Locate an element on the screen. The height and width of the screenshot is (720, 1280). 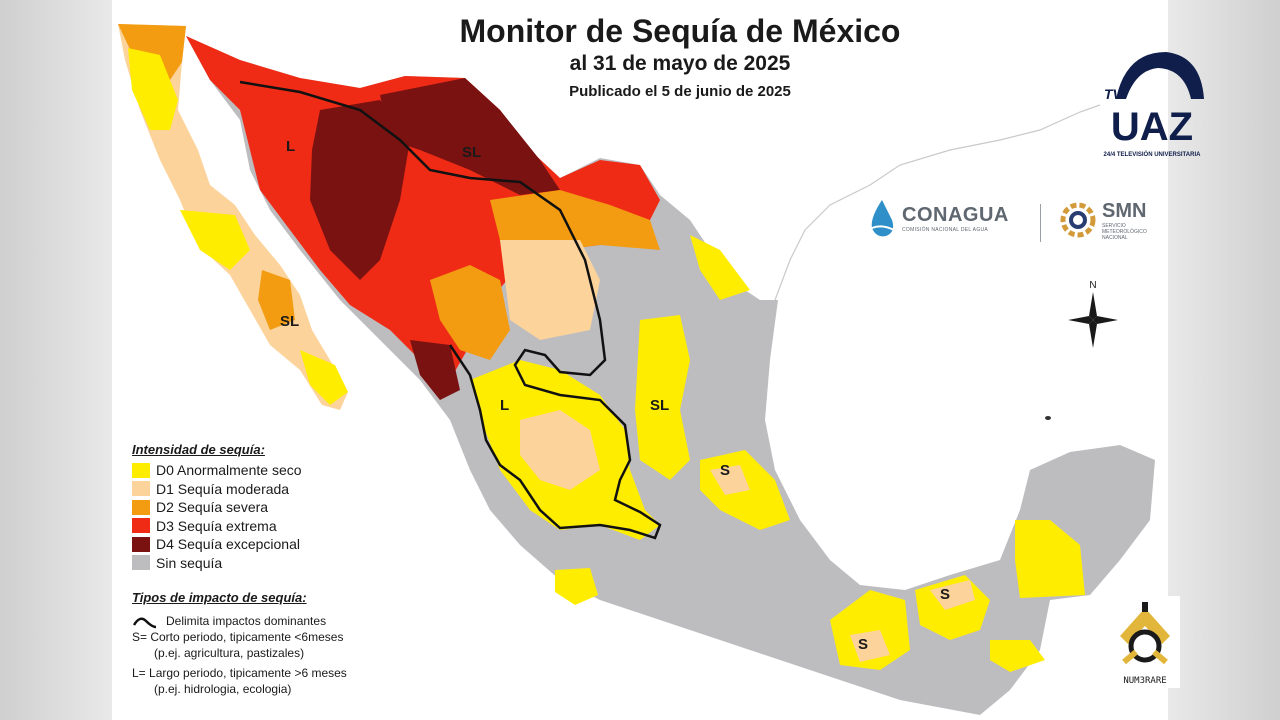
smn-sub-1: SERVICIO is located at coordinates (1114, 225).